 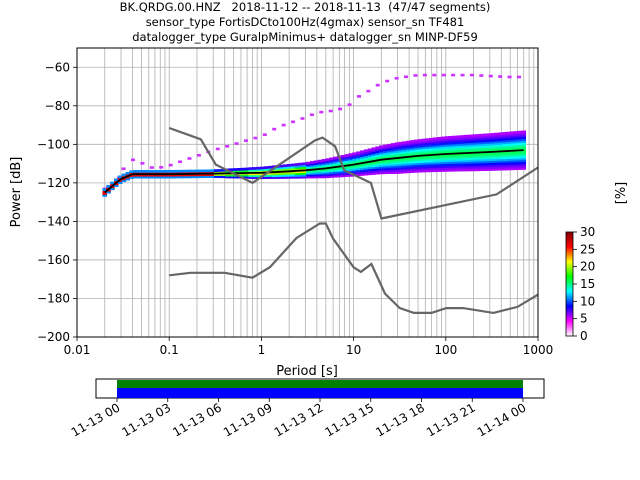 What do you see at coordinates (283, 125) in the screenshot?
I see `magenta-band-cell` at bounding box center [283, 125].